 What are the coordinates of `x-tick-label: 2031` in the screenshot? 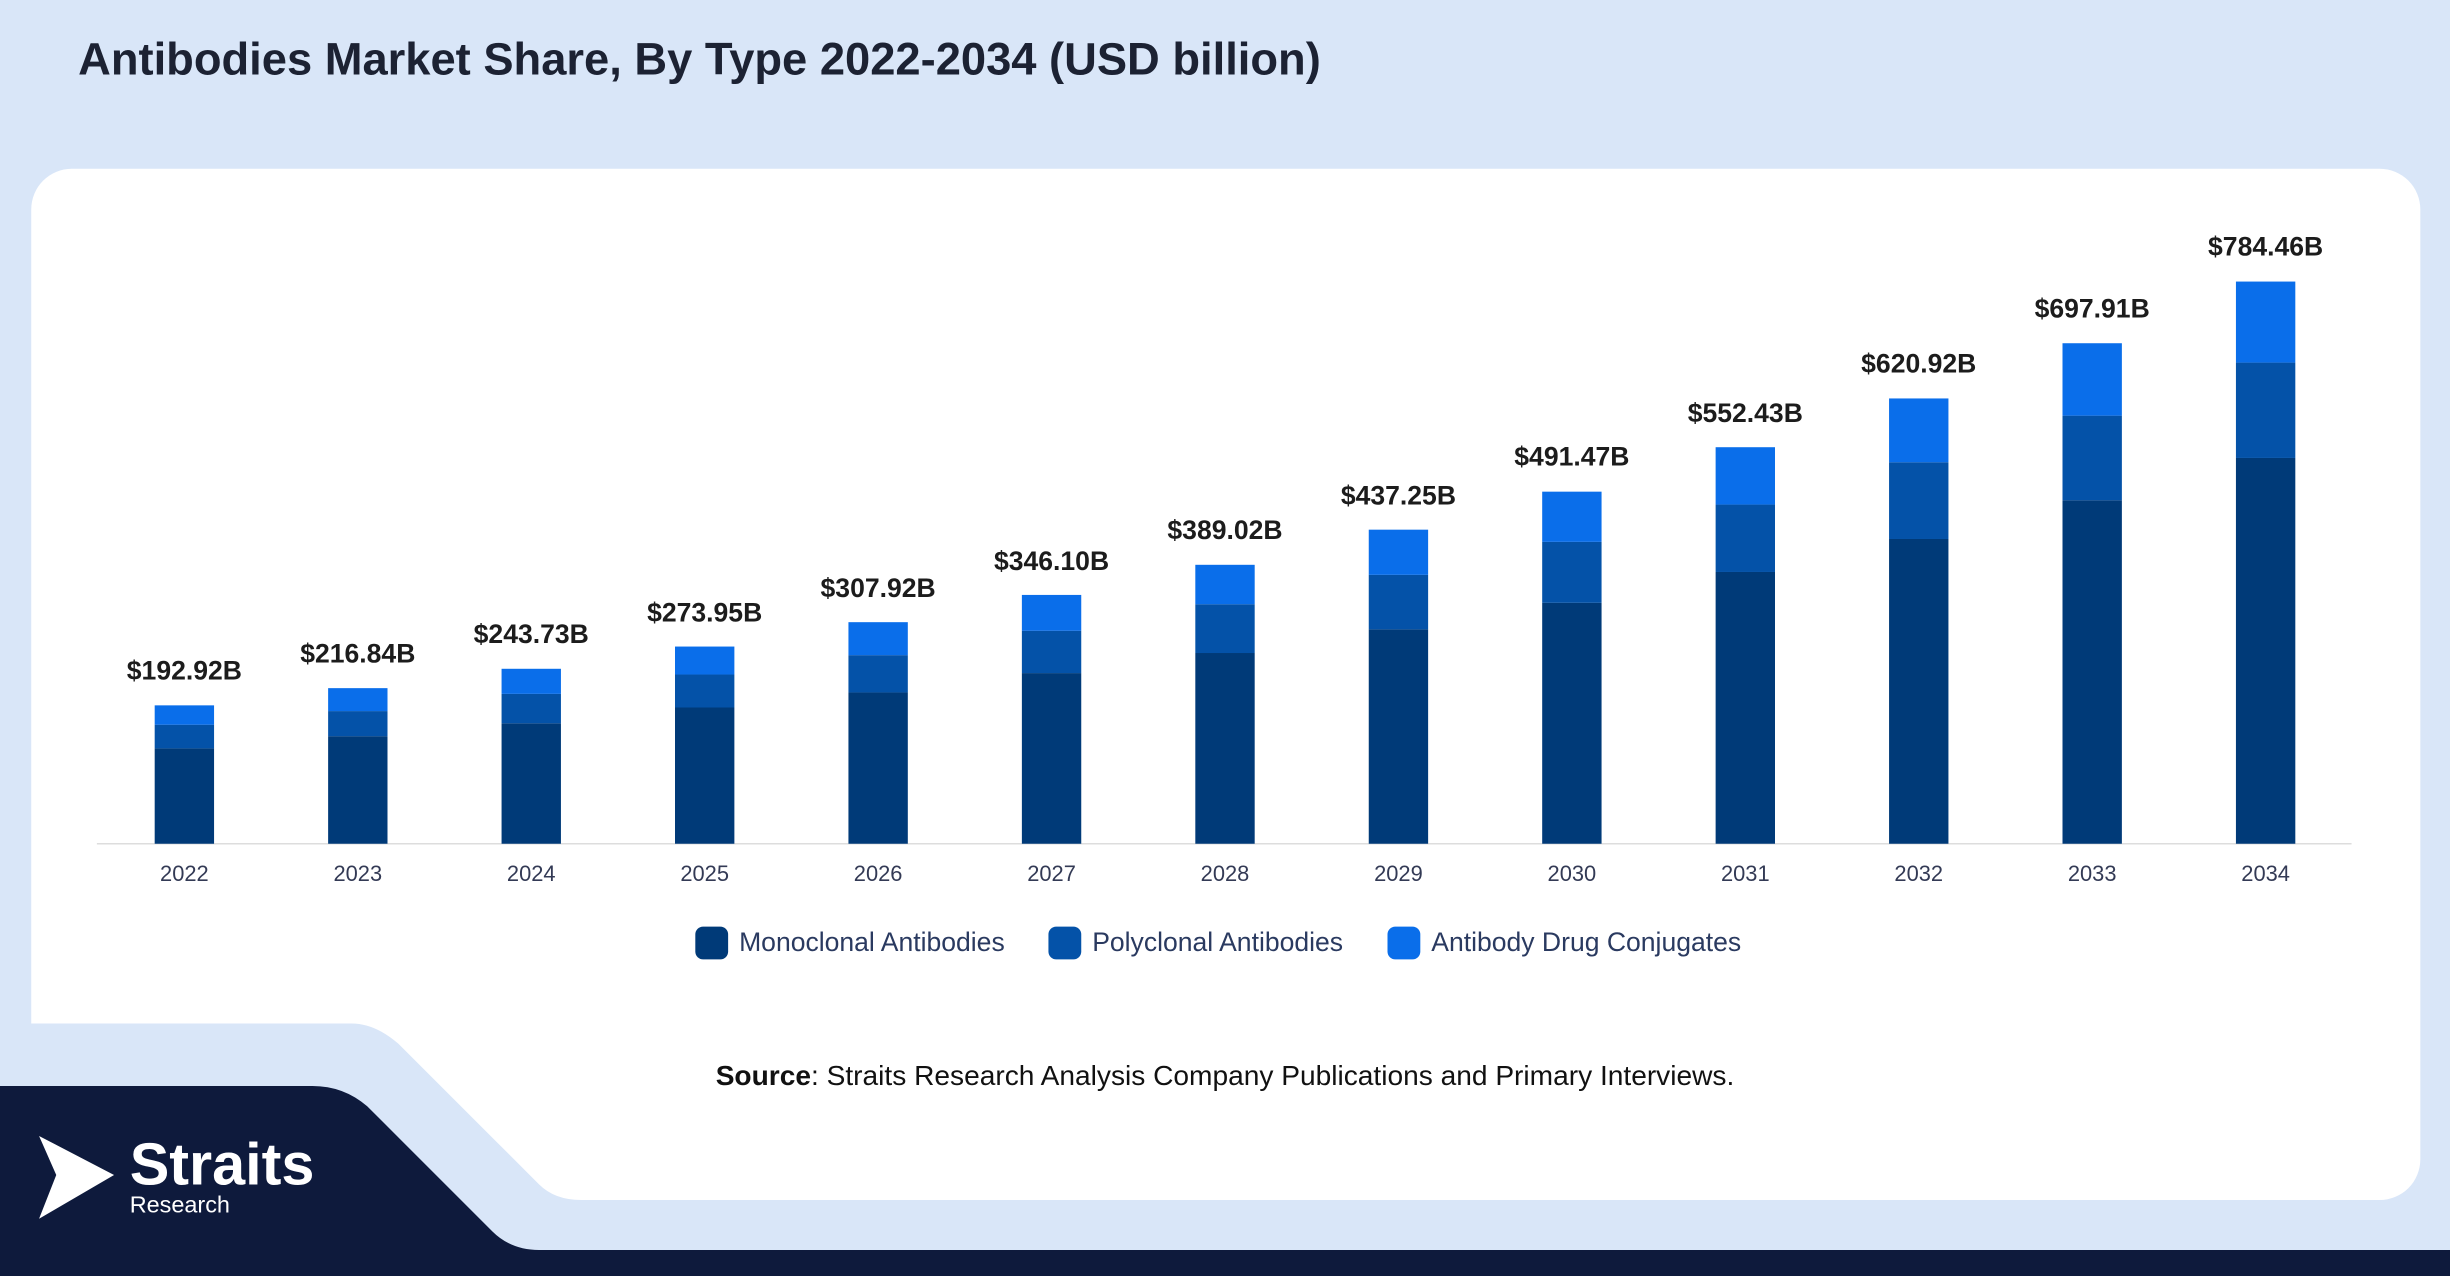 It's located at (1745, 873).